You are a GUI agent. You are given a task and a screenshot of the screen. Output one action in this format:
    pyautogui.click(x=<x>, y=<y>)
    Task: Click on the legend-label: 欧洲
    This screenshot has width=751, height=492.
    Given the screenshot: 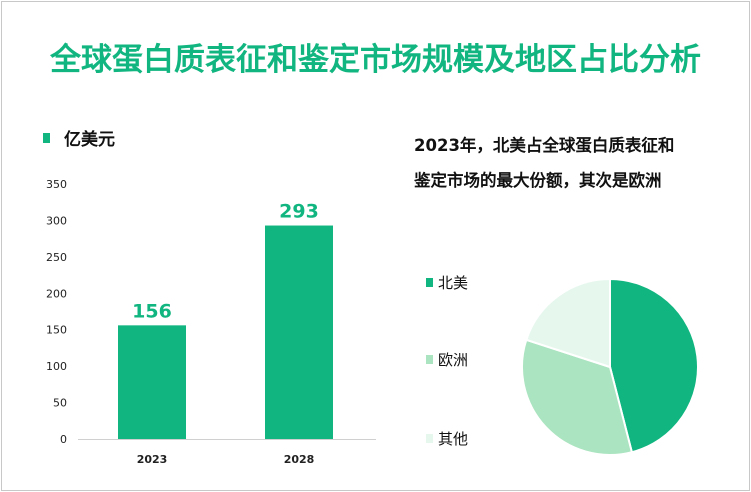 What is the action you would take?
    pyautogui.click(x=453, y=360)
    